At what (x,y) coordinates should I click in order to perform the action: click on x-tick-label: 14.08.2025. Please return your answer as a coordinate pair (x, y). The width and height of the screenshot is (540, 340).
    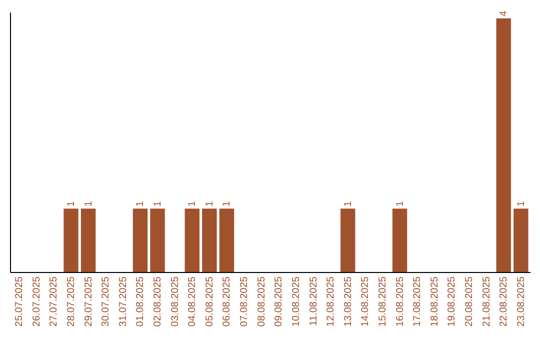
    Looking at the image, I should click on (366, 301).